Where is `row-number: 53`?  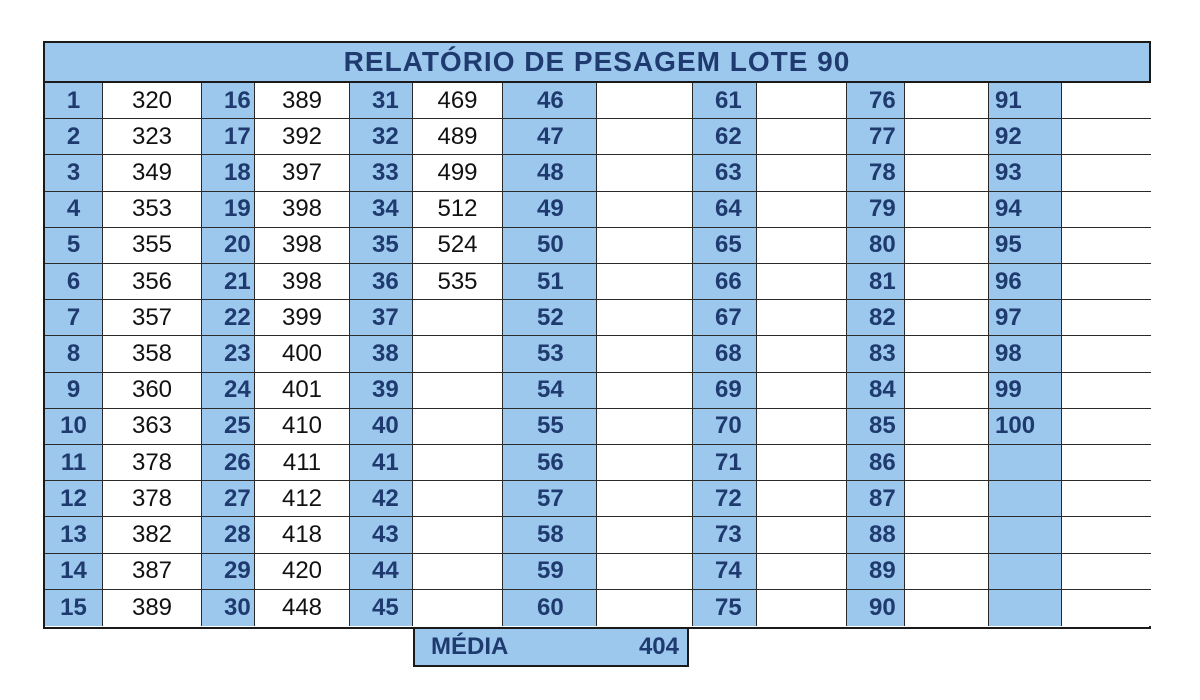 row-number: 53 is located at coordinates (550, 354).